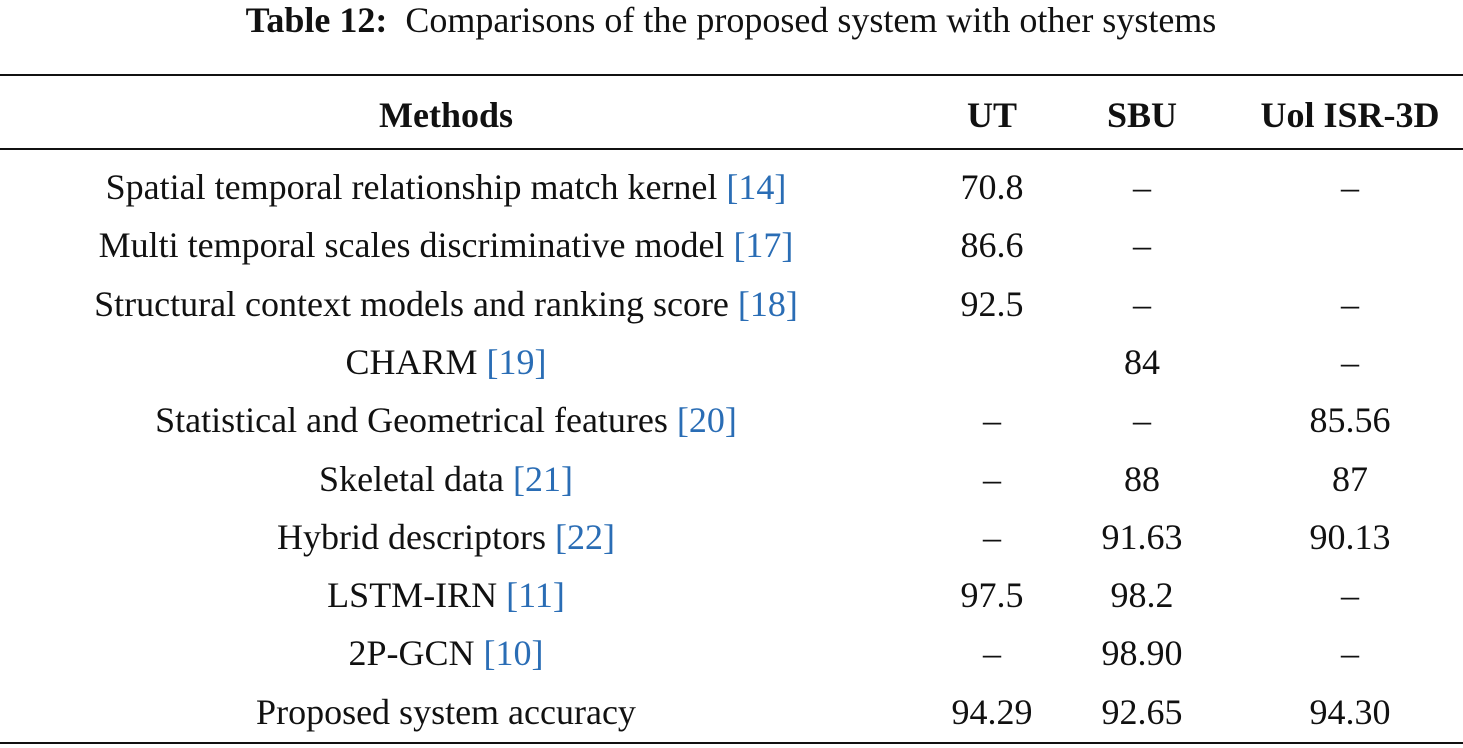 This screenshot has width=1463, height=748. What do you see at coordinates (411, 653) in the screenshot?
I see `method: 2P-GCN` at bounding box center [411, 653].